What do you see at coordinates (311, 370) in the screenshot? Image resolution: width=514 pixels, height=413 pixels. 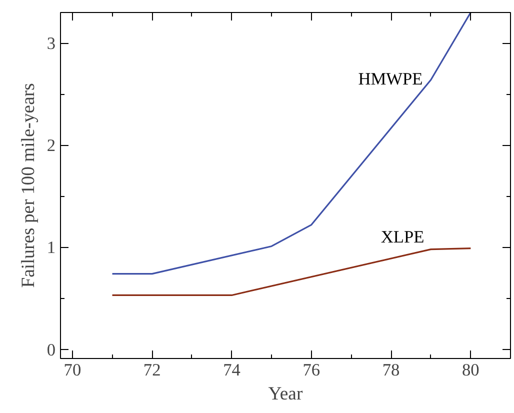 I see `x-tick-label: 76` at bounding box center [311, 370].